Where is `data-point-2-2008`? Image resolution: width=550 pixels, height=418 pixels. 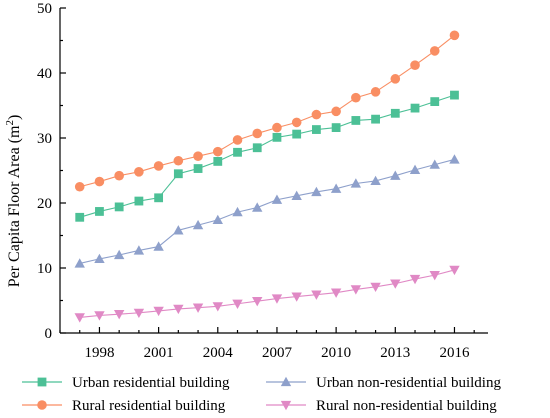
data-point-2-2008 is located at coordinates (296, 122).